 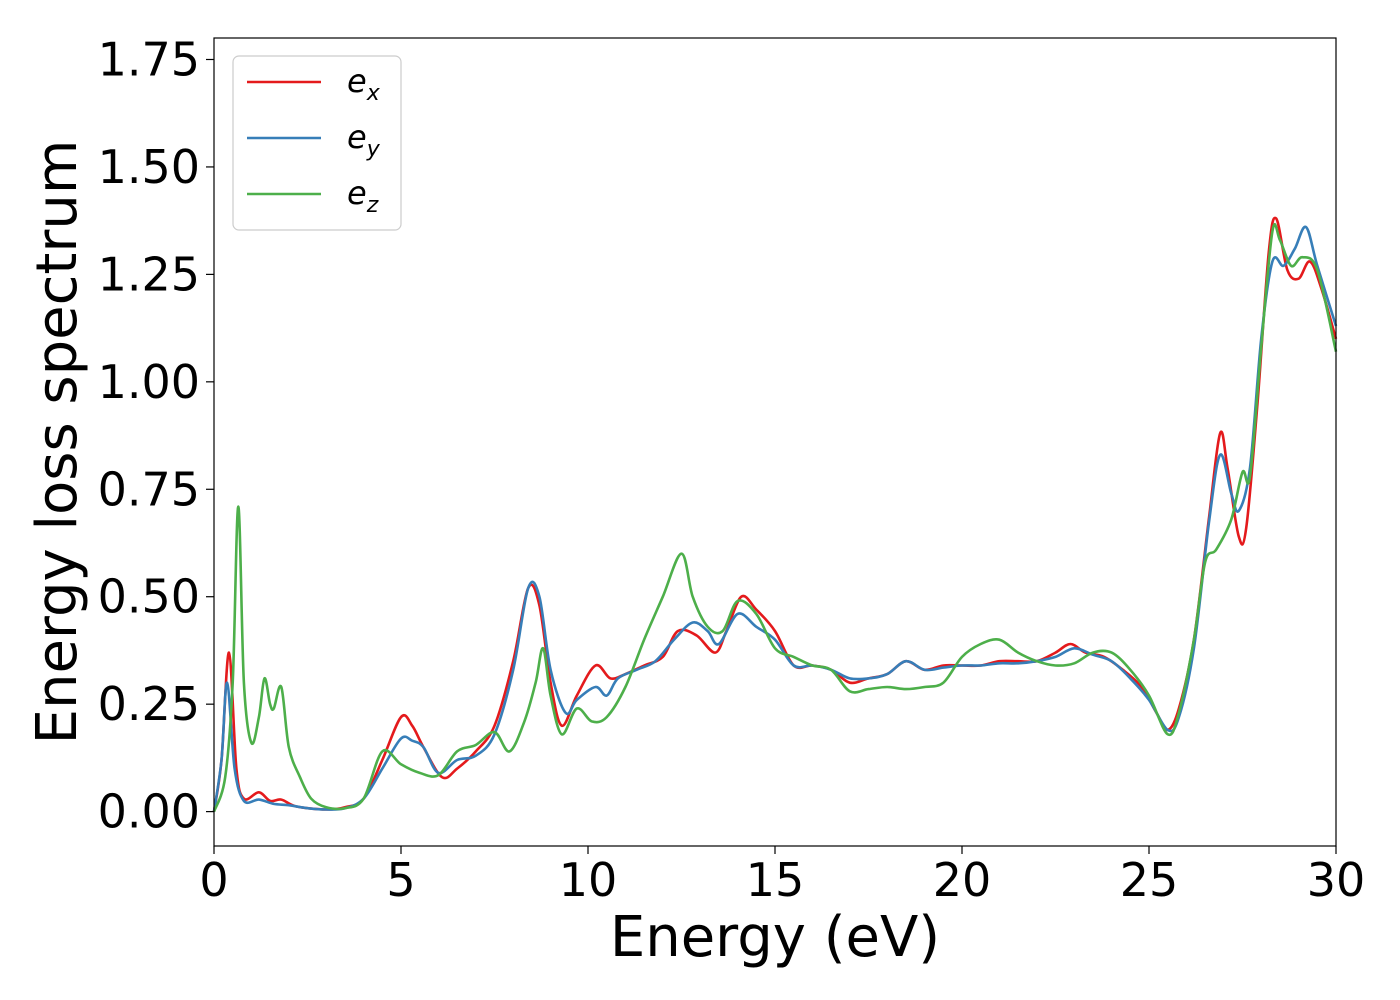 I want to click on y-tick-label: 1.50, so click(x=149, y=167).